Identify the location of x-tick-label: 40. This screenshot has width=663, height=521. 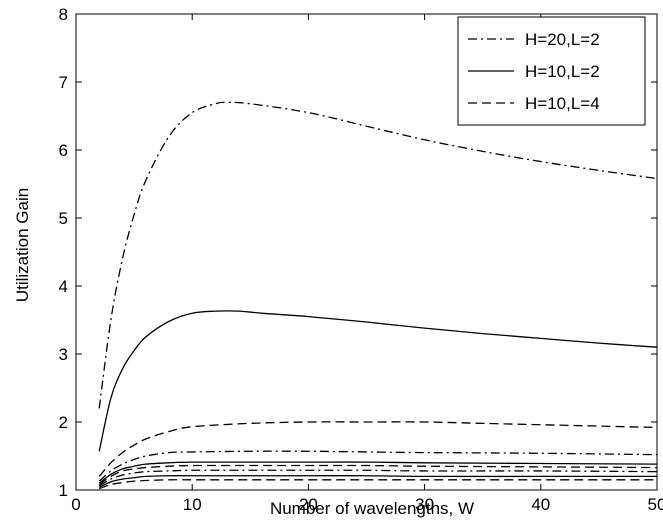
(540, 504).